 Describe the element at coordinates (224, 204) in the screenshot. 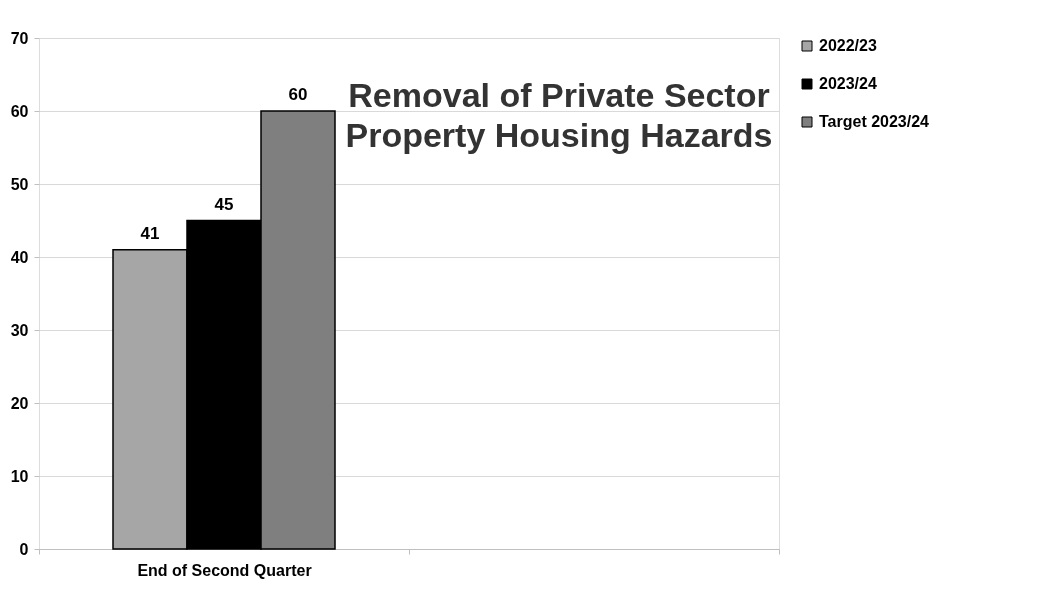

I see `data-label: 45` at that location.